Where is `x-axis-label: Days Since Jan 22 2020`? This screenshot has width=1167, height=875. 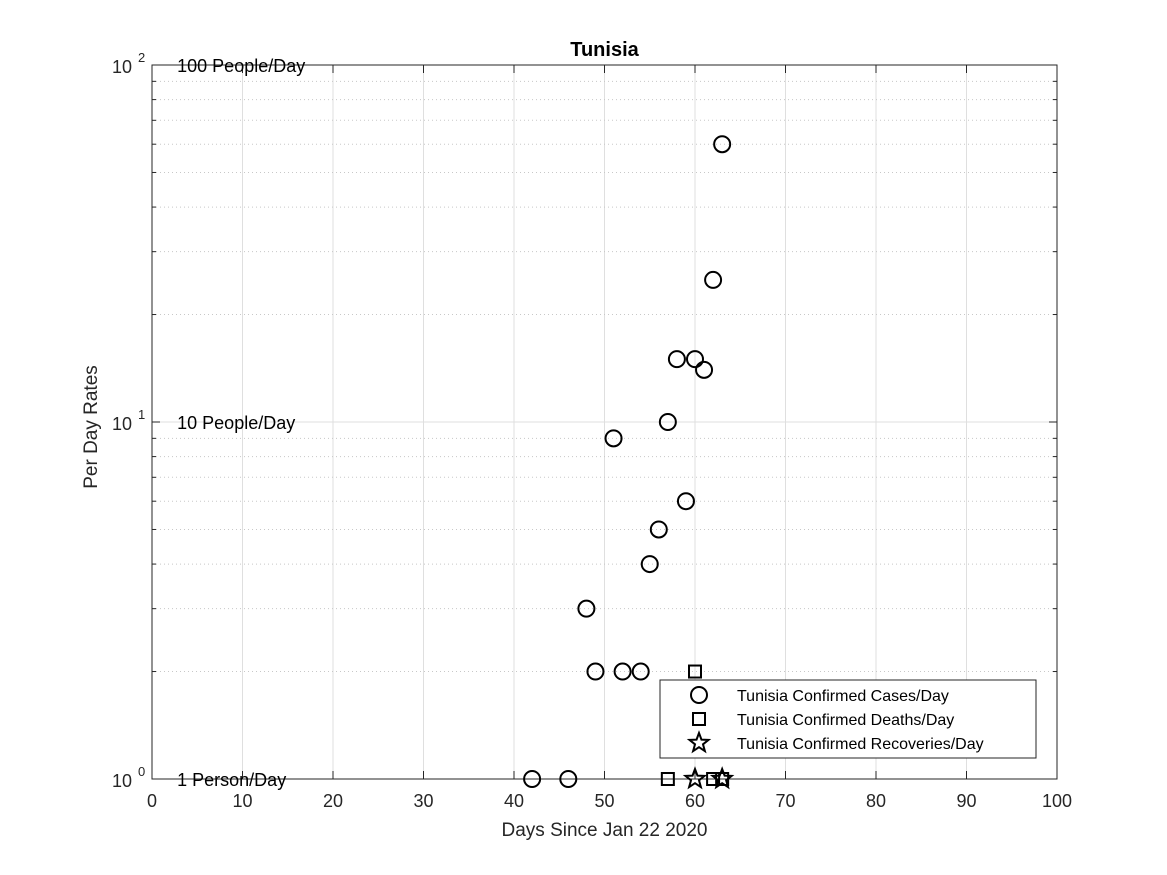 x-axis-label: Days Since Jan 22 2020 is located at coordinates (605, 830).